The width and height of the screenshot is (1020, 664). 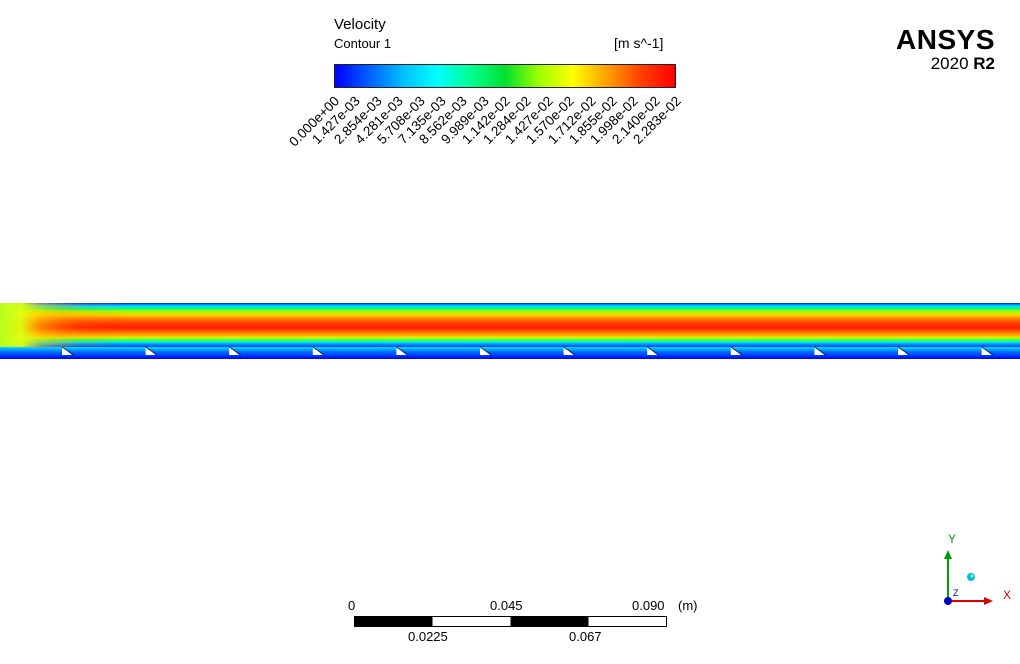 I want to click on triad-x-label: X, so click(x=1007, y=595).